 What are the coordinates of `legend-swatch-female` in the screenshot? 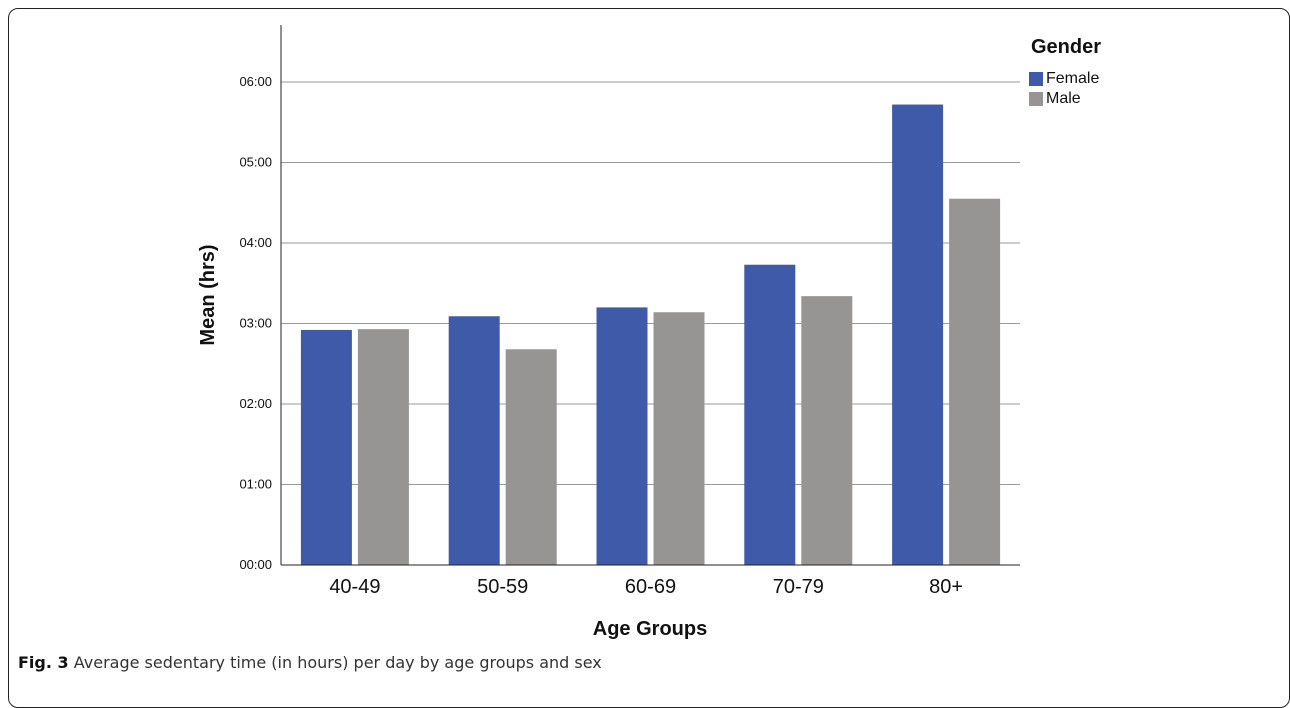 It's located at (1036, 79).